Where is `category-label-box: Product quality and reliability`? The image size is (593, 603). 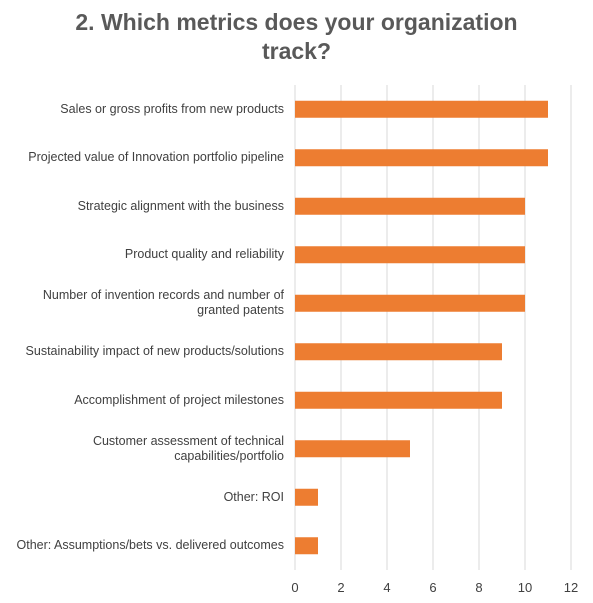
category-label-box: Product quality and reliability is located at coordinates (204, 254).